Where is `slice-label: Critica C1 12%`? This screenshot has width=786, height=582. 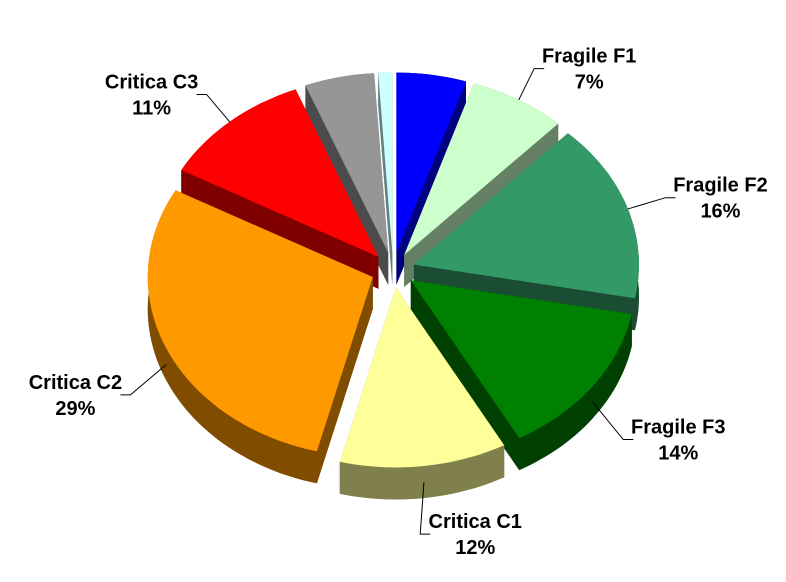 slice-label: Critica C1 12% is located at coordinates (475, 535).